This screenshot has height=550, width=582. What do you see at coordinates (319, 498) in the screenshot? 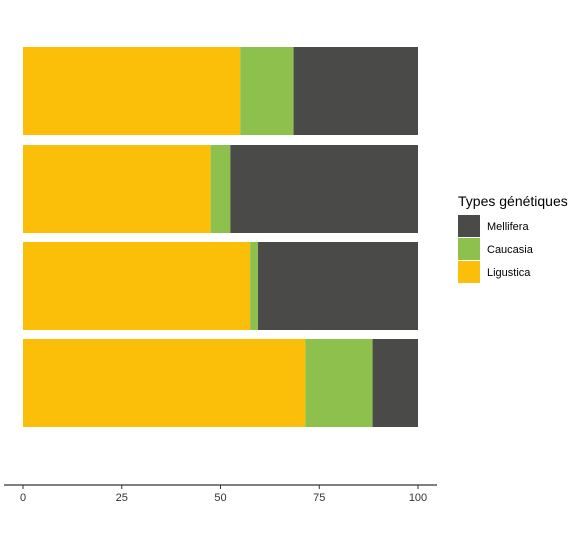
I see `x-tick-label-75: 75` at bounding box center [319, 498].